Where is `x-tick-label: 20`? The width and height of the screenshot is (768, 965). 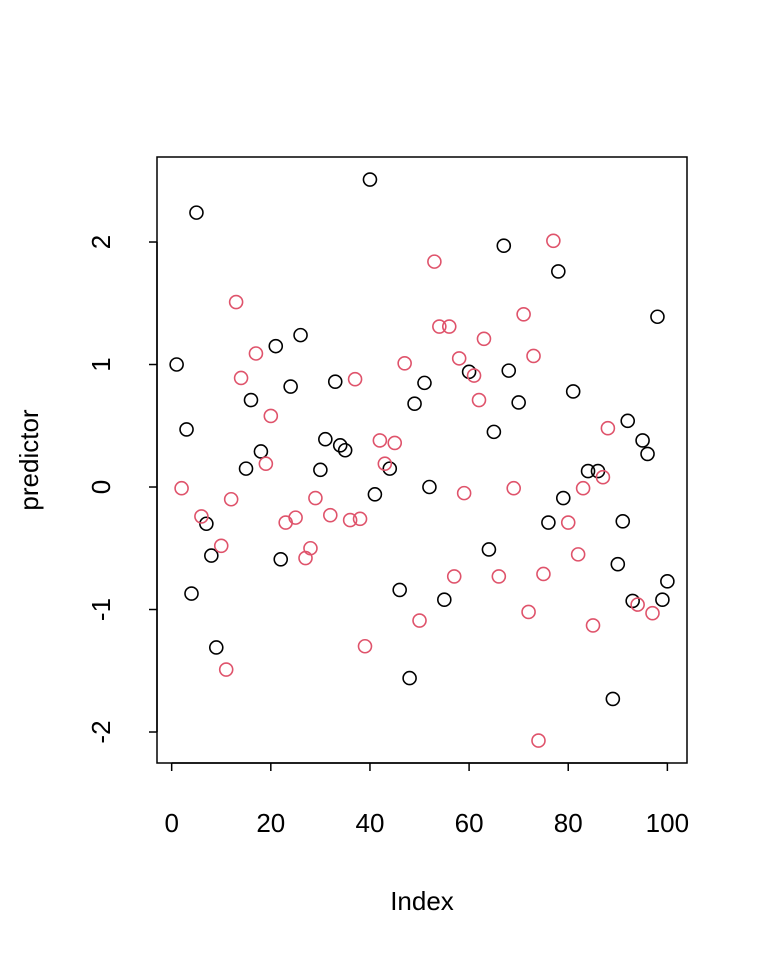
x-tick-label: 20 is located at coordinates (270, 823).